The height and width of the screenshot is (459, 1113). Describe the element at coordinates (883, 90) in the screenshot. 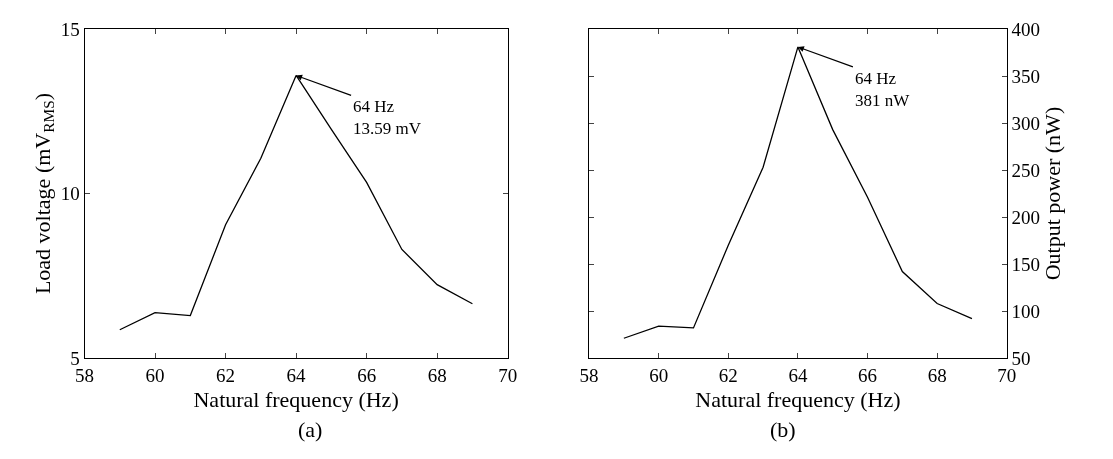

I see `annotation: 64 Hz 381 nW` at that location.